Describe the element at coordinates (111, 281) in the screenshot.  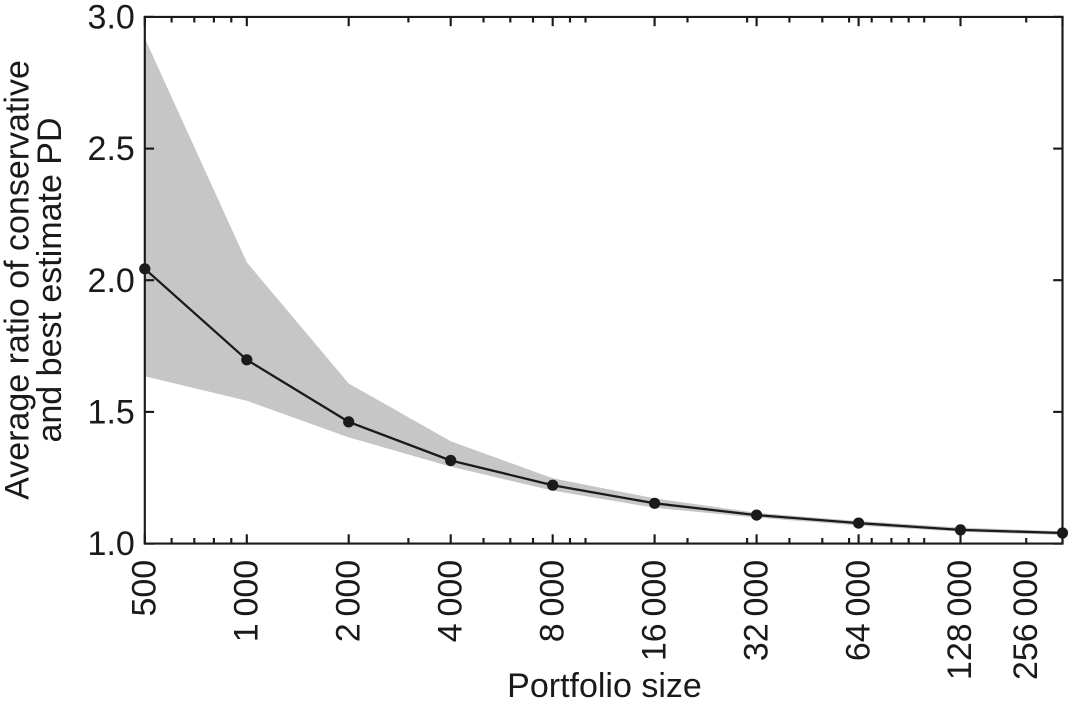
I see `svg-text: 2.0` at that location.